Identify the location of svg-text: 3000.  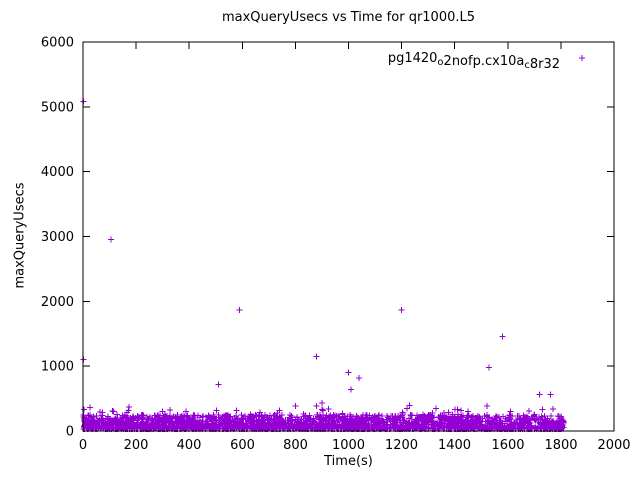
(57, 237).